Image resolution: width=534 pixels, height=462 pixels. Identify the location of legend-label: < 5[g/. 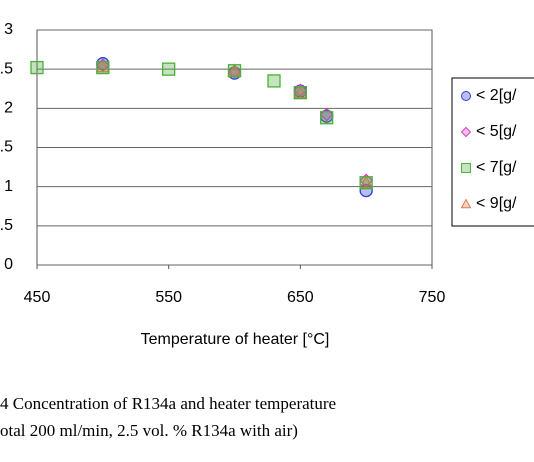
(496, 131).